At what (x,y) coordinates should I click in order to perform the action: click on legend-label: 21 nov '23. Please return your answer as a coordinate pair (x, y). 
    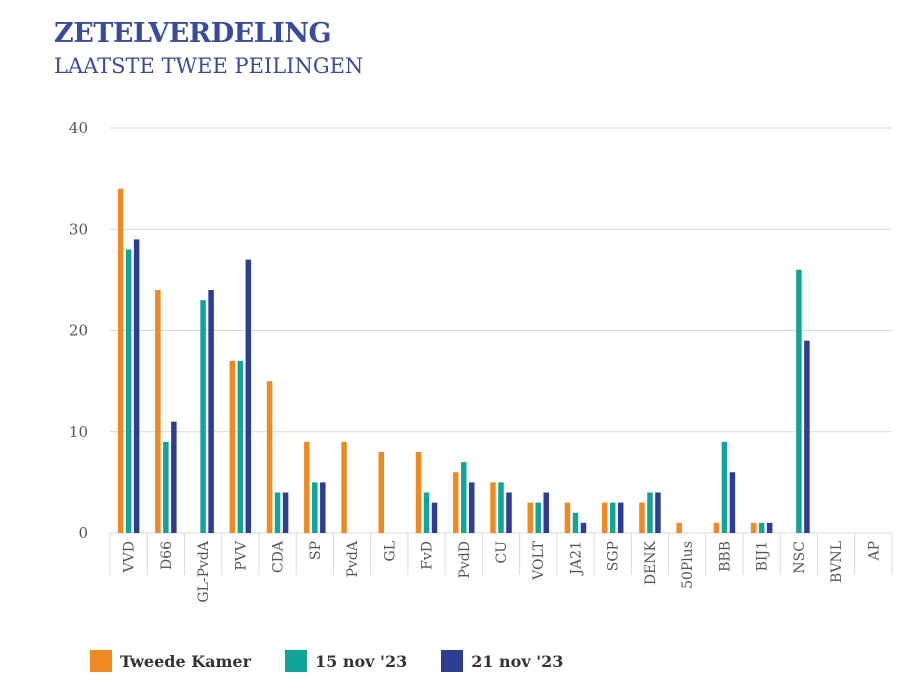
    Looking at the image, I should click on (517, 661).